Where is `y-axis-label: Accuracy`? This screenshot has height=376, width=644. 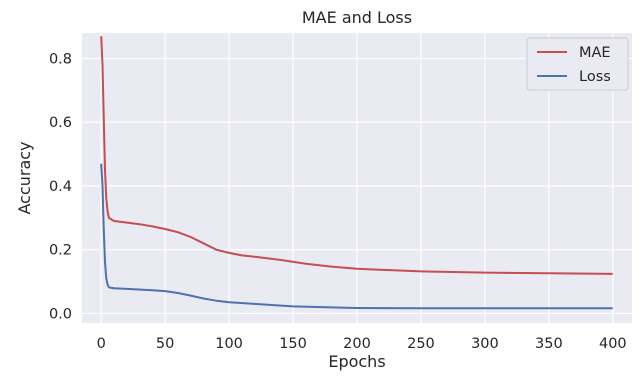
y-axis-label: Accuracy is located at coordinates (24, 177).